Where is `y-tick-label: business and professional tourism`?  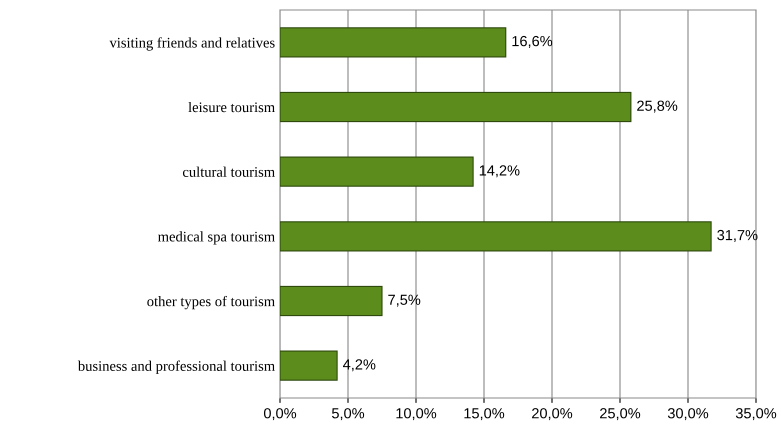 y-tick-label: business and professional tourism is located at coordinates (176, 367).